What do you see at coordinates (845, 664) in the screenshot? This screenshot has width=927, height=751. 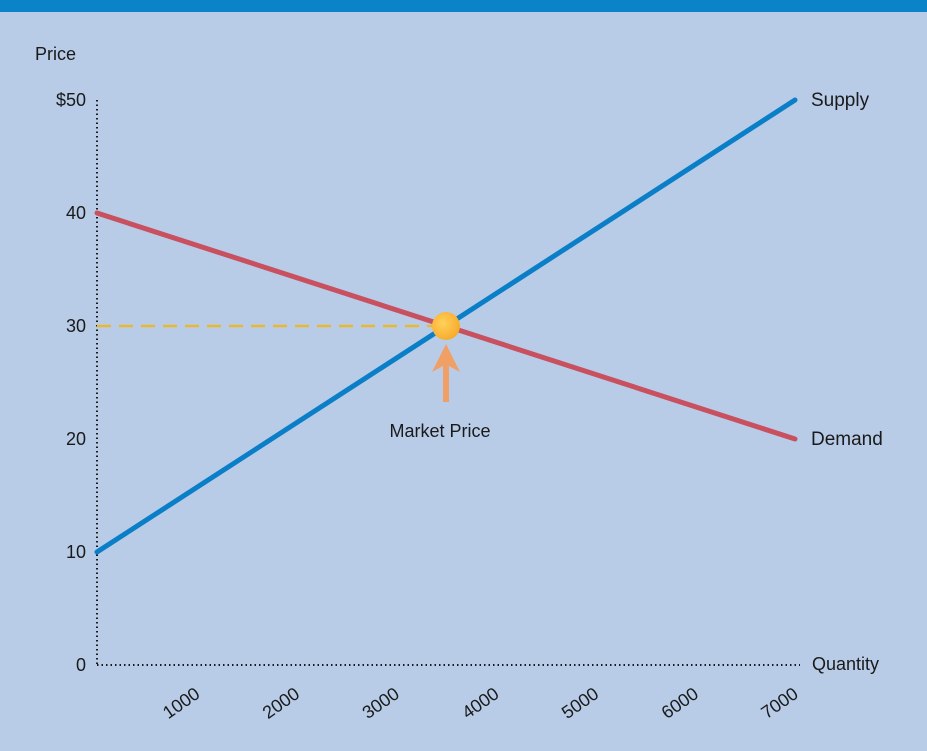 I see `x-axis-title: Quantity` at bounding box center [845, 664].